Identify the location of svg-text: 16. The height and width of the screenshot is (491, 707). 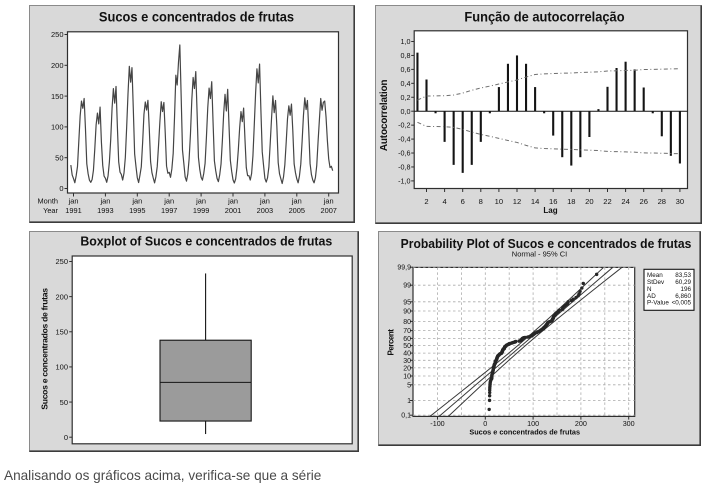
(552, 201).